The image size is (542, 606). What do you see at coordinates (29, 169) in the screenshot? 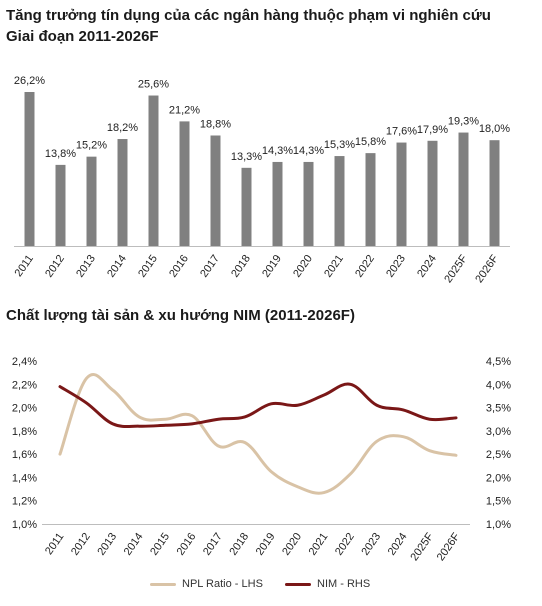
I see `bar-2011` at bounding box center [29, 169].